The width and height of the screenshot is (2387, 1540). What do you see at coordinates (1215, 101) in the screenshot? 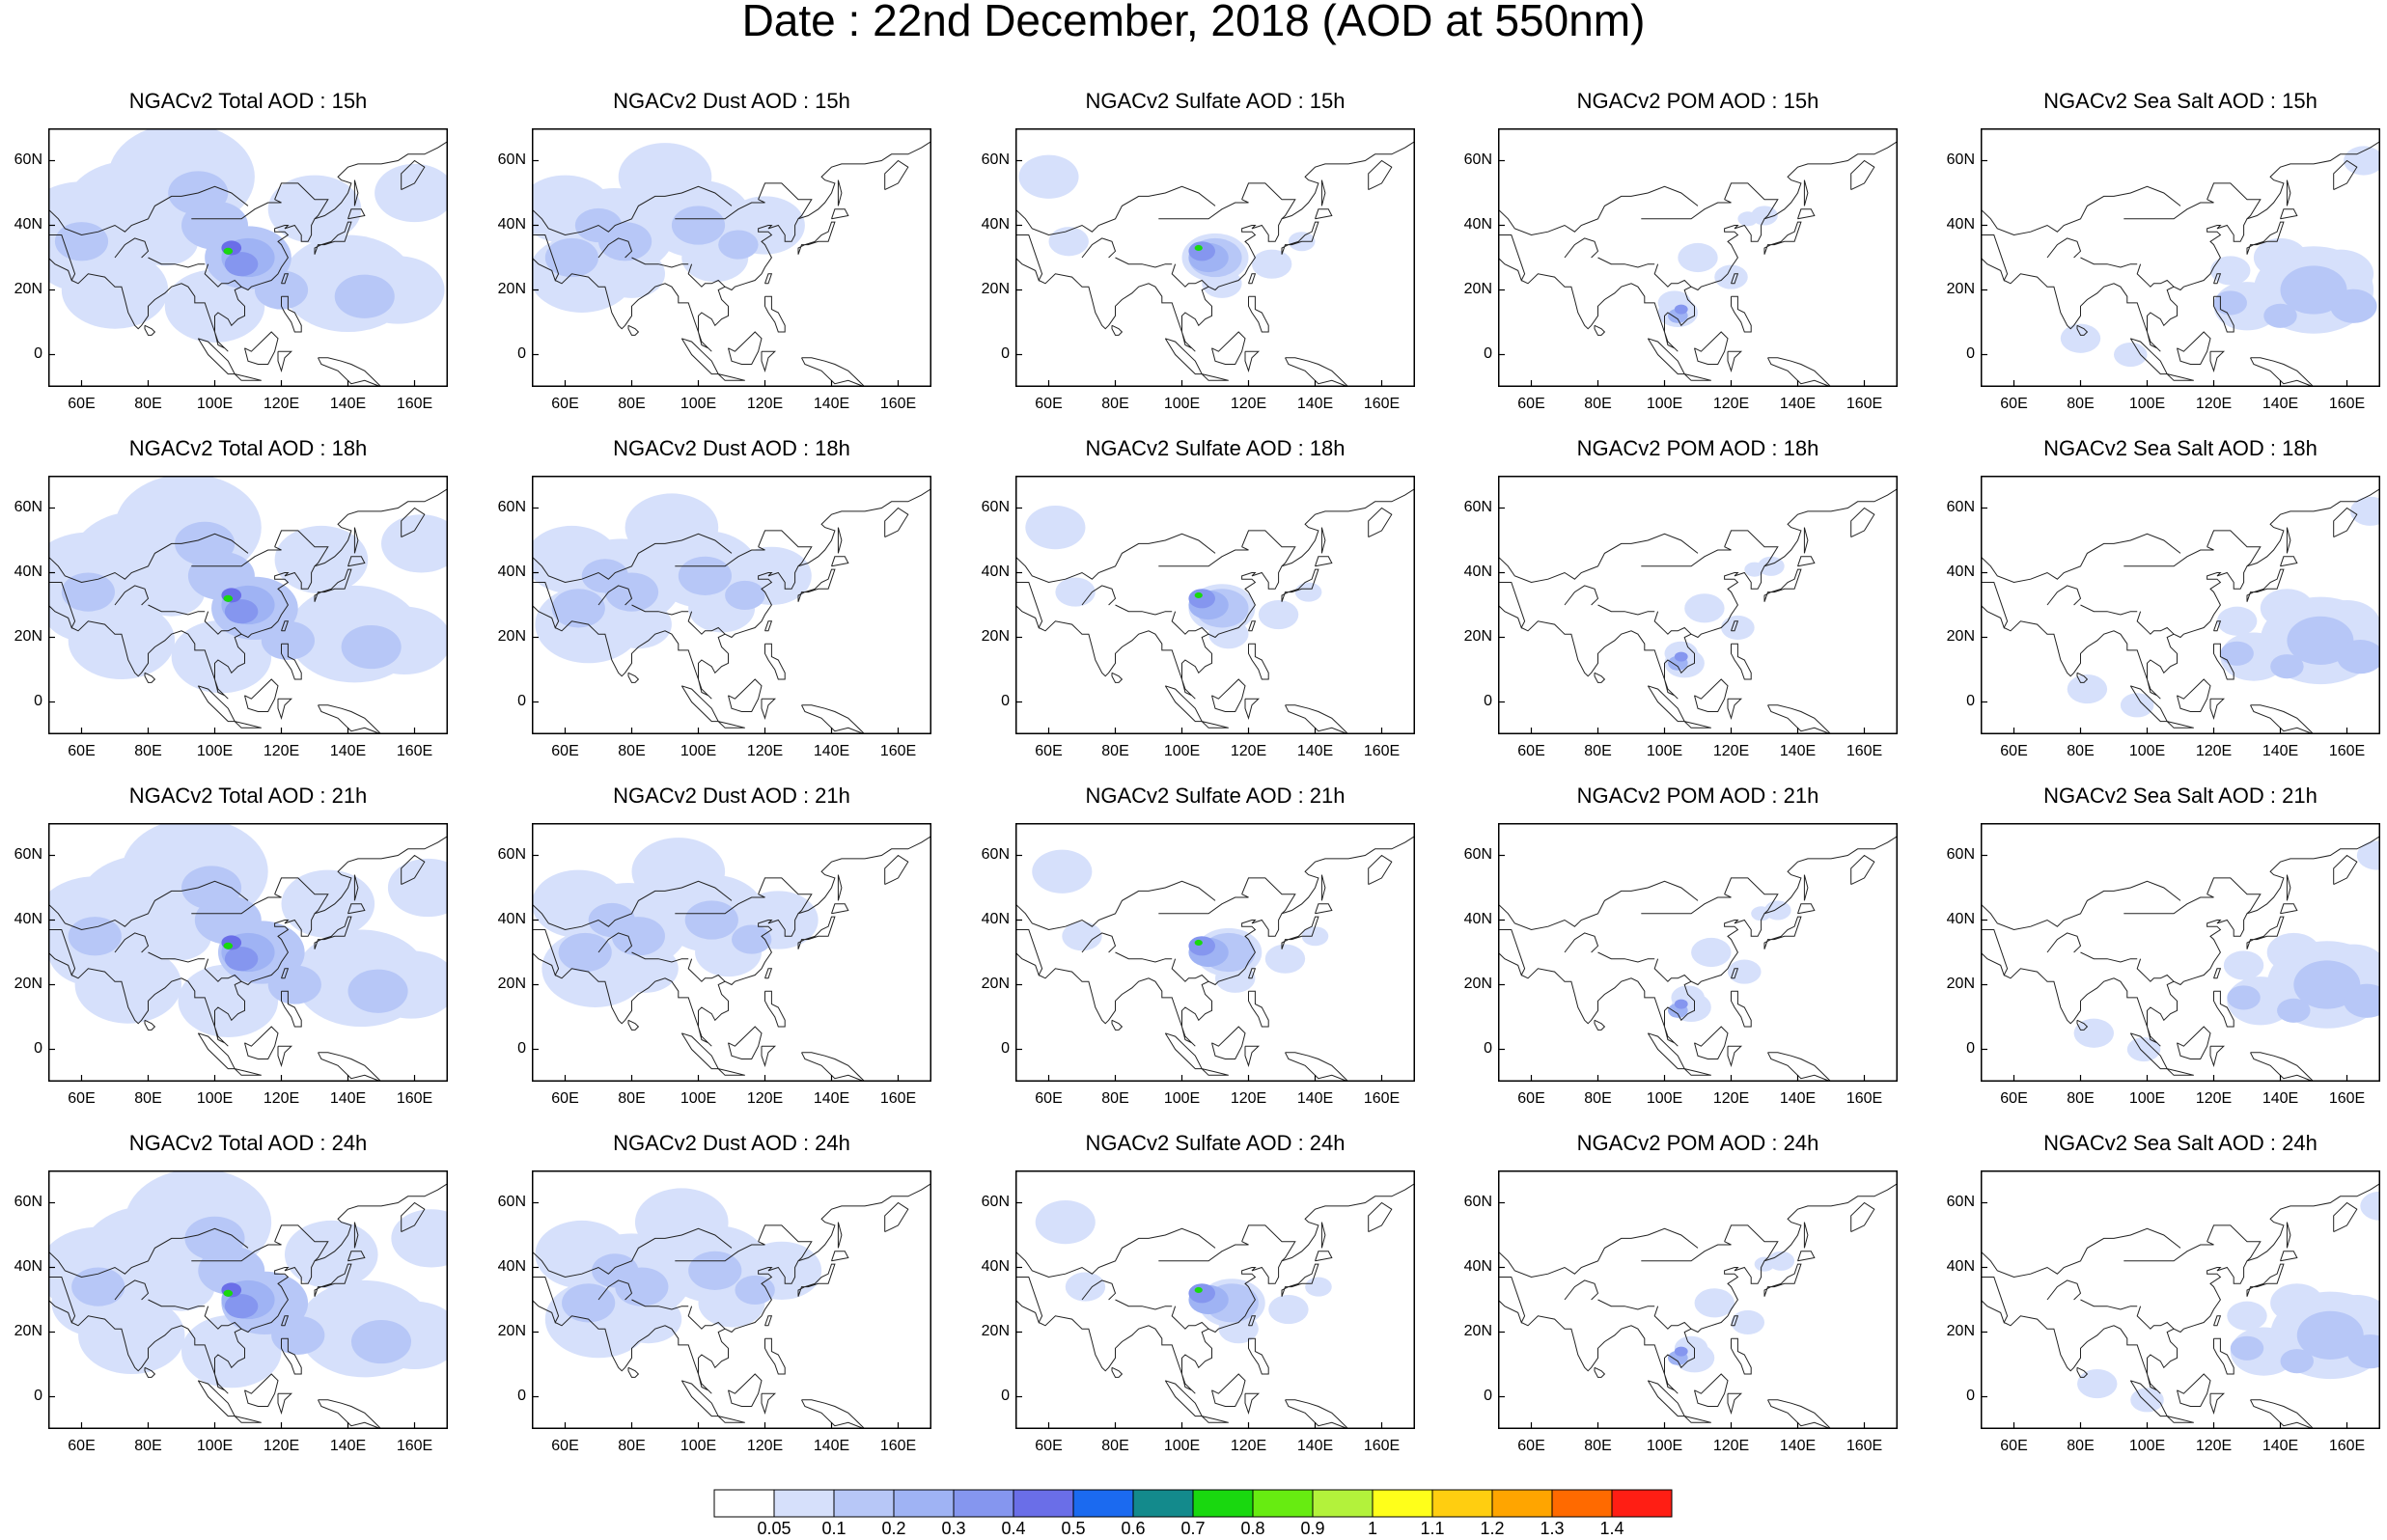
I see `panel-title: NGACv2 Sulfate AOD : 15h` at bounding box center [1215, 101].